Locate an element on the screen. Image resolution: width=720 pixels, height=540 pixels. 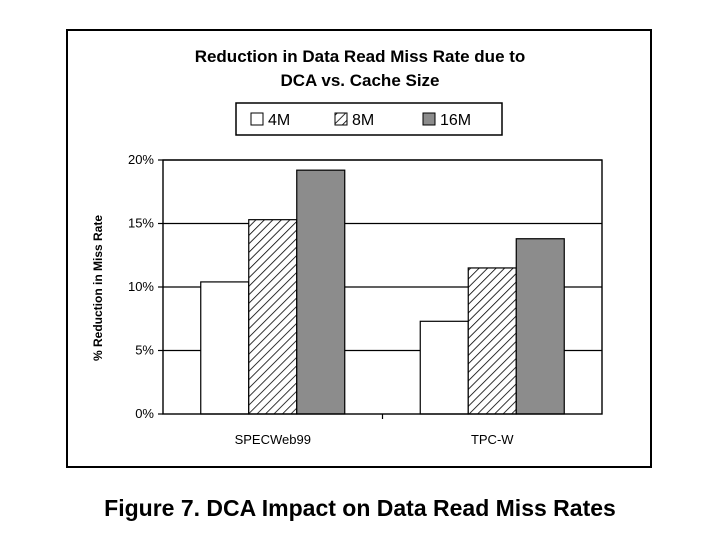
y-tick-label: 15% is located at coordinates (141, 223).